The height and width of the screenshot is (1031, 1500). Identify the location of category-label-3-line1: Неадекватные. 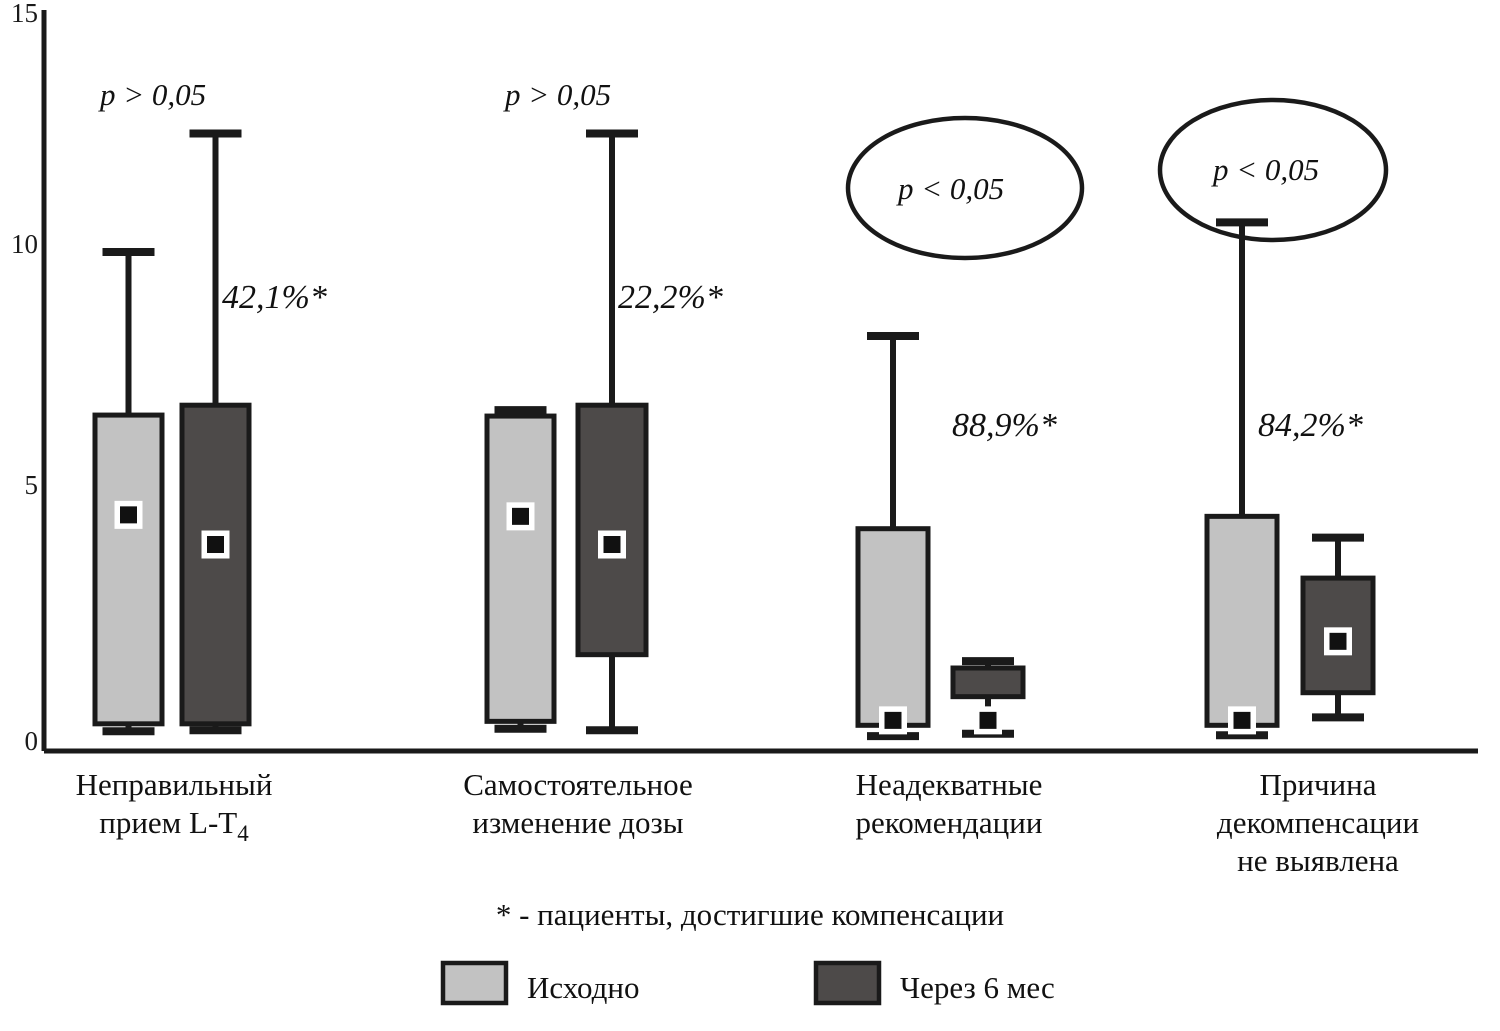
(949, 784).